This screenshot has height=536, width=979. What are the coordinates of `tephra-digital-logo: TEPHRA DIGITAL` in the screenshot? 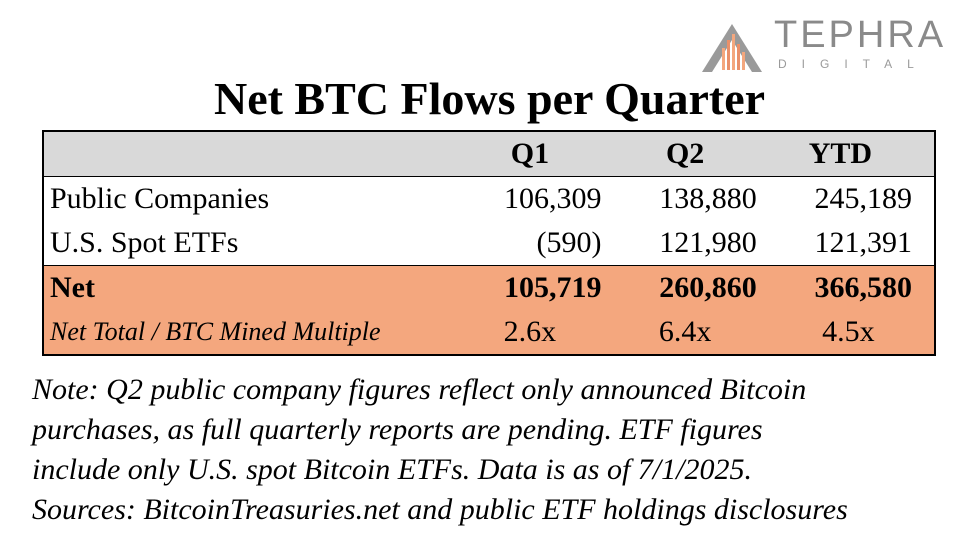 It's located at (825, 44).